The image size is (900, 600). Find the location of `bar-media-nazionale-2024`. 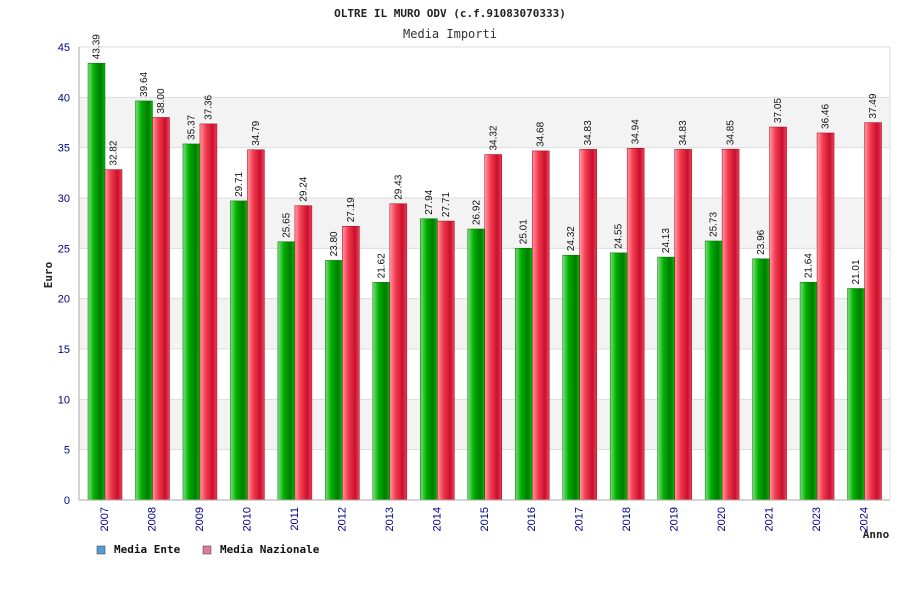

bar-media-nazionale-2024 is located at coordinates (873, 311).